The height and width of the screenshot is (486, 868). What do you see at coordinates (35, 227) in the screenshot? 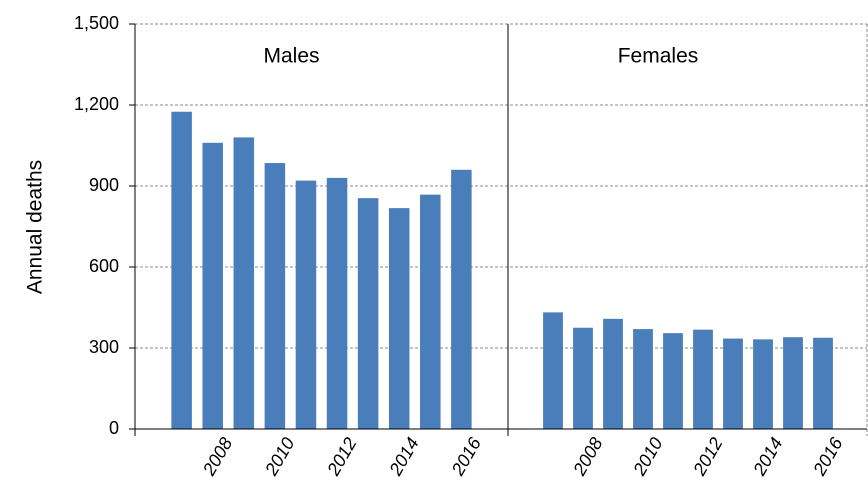
I see `y-axis-label: Annual deaths` at bounding box center [35, 227].